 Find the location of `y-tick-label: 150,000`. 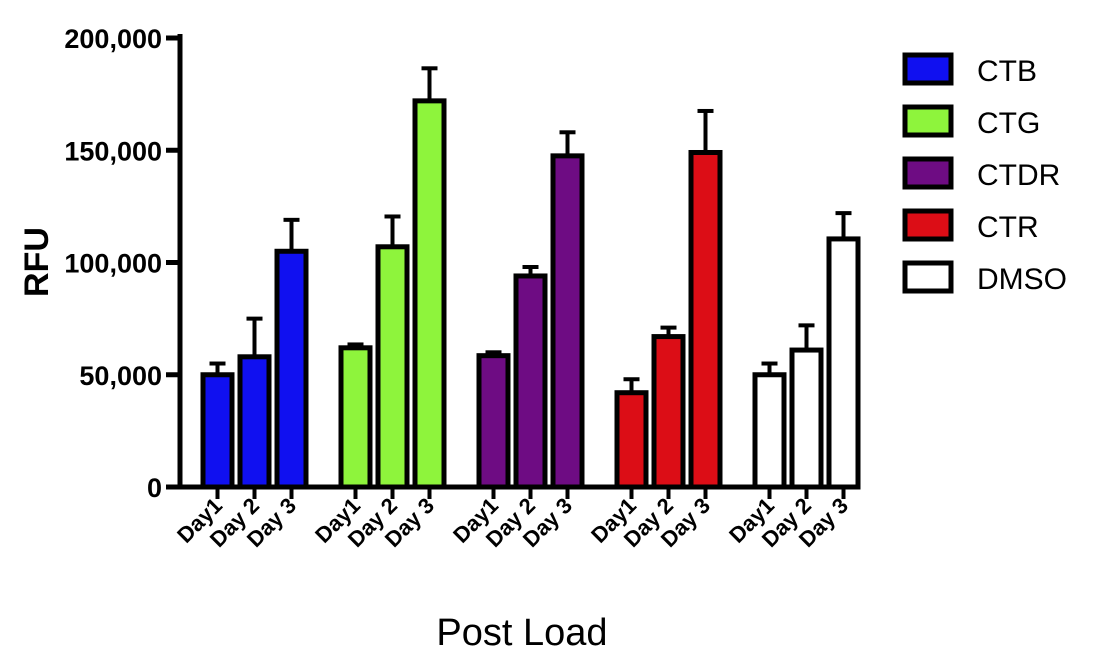

y-tick-label: 150,000 is located at coordinates (113, 151).